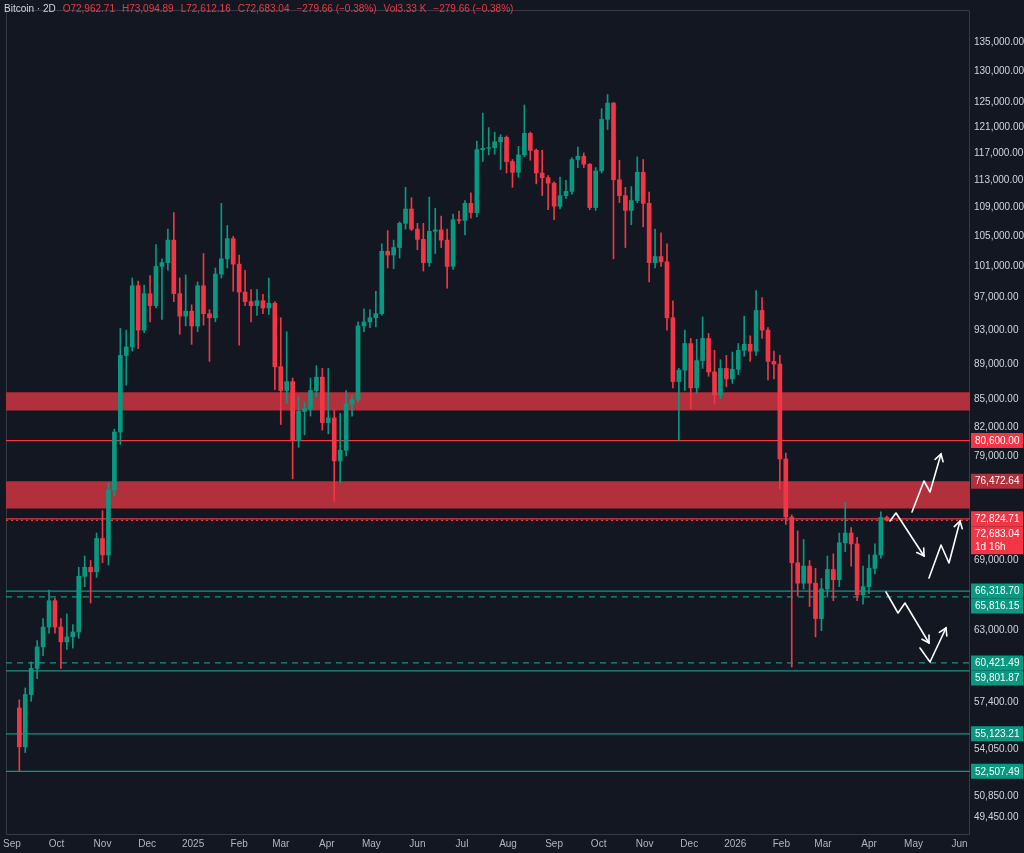 The image size is (1024, 853). I want to click on y-tick-label: 49,450.00, so click(996, 817).